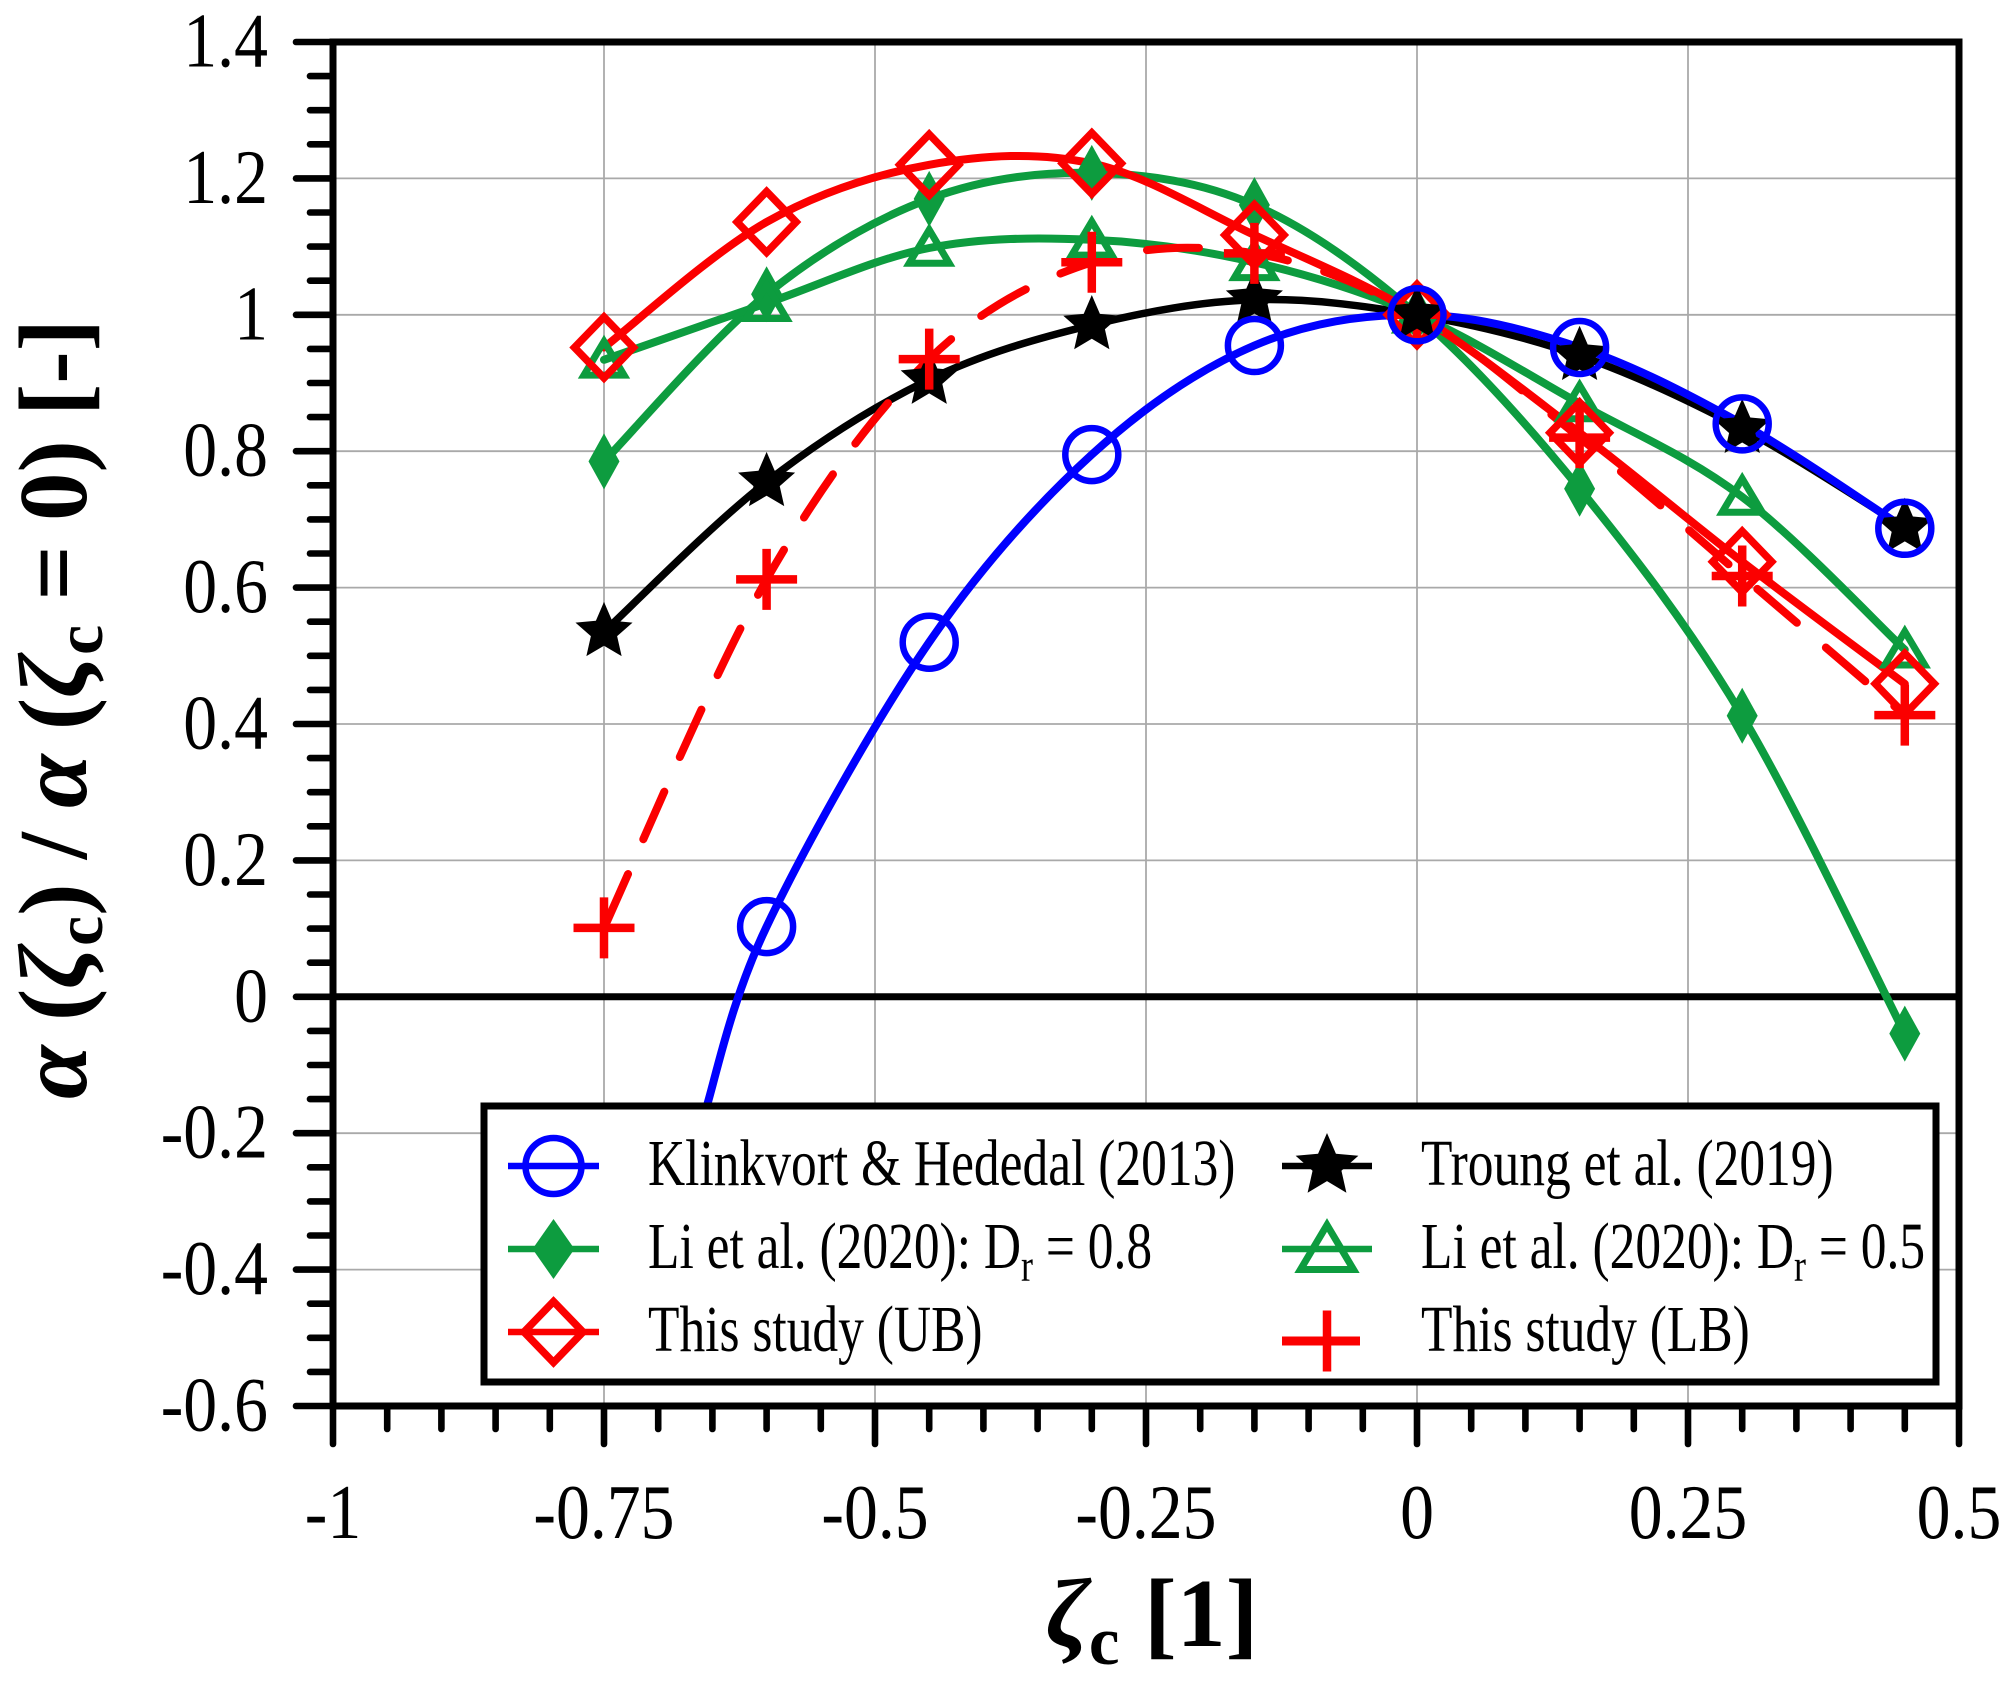  I want to click on svg-text: 0.2, so click(225, 859).